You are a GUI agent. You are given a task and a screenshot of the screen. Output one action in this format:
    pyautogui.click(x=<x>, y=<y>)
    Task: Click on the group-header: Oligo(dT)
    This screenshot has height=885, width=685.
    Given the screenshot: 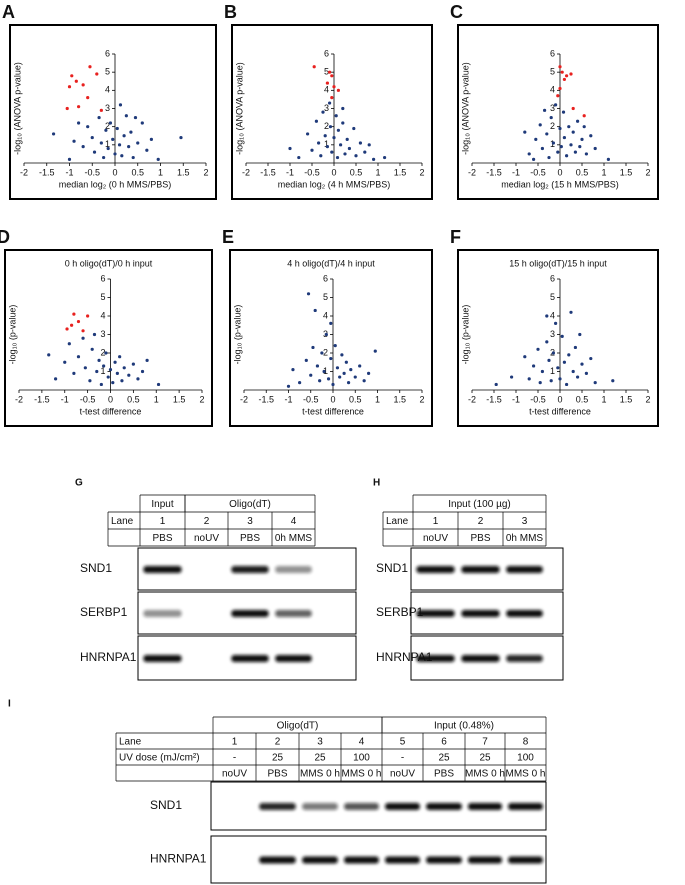 What is the action you would take?
    pyautogui.click(x=250, y=504)
    